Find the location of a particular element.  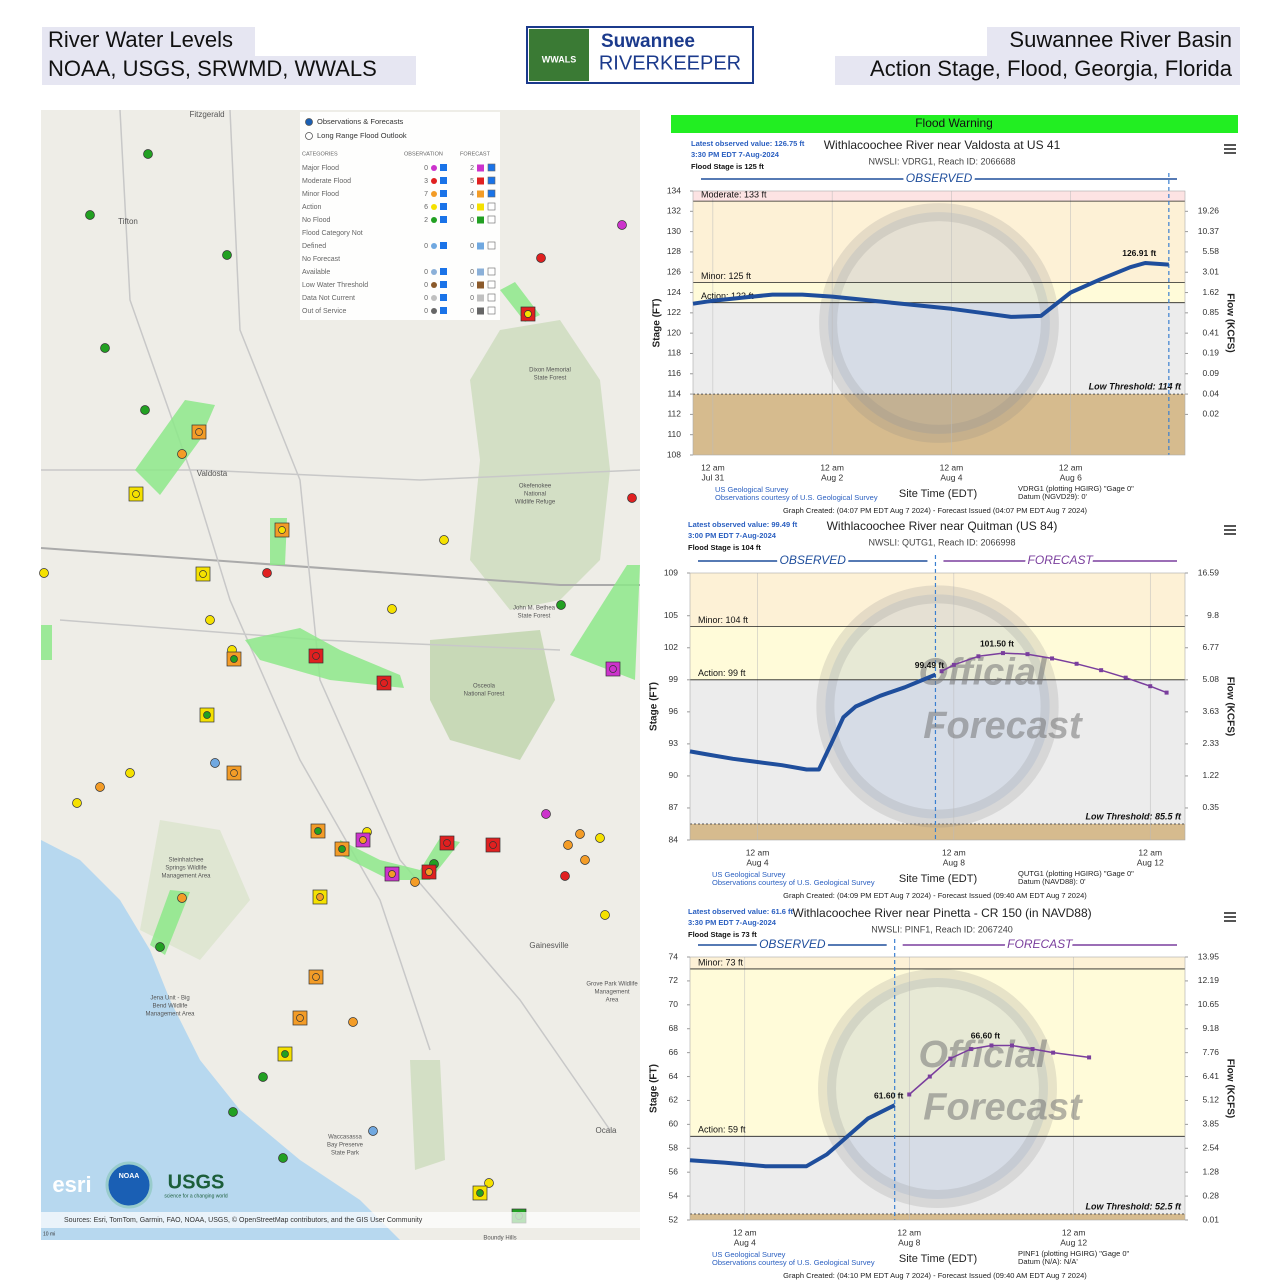

y-tick-label: 118 is located at coordinates (674, 353).